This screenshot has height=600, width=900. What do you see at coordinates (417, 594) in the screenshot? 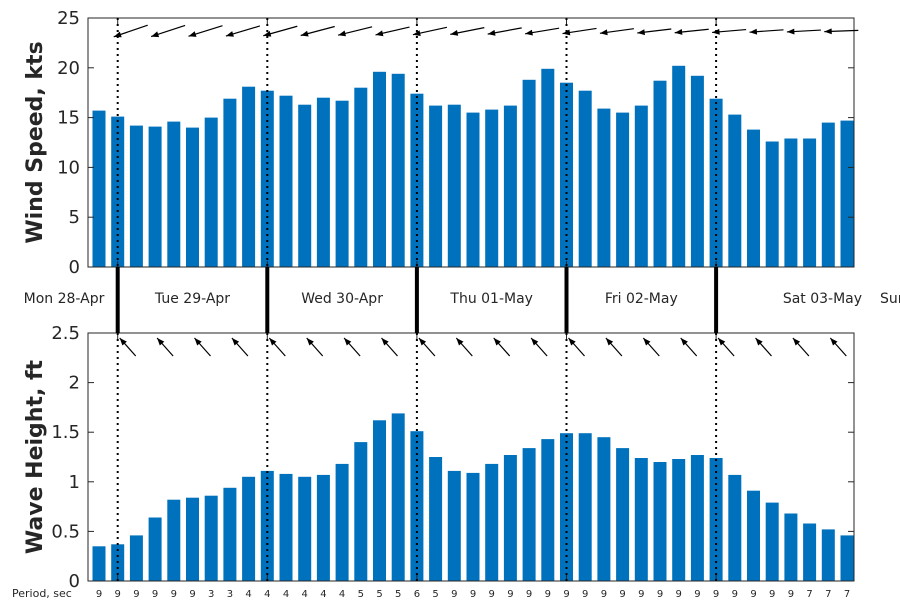
I see `period-value: 6` at bounding box center [417, 594].